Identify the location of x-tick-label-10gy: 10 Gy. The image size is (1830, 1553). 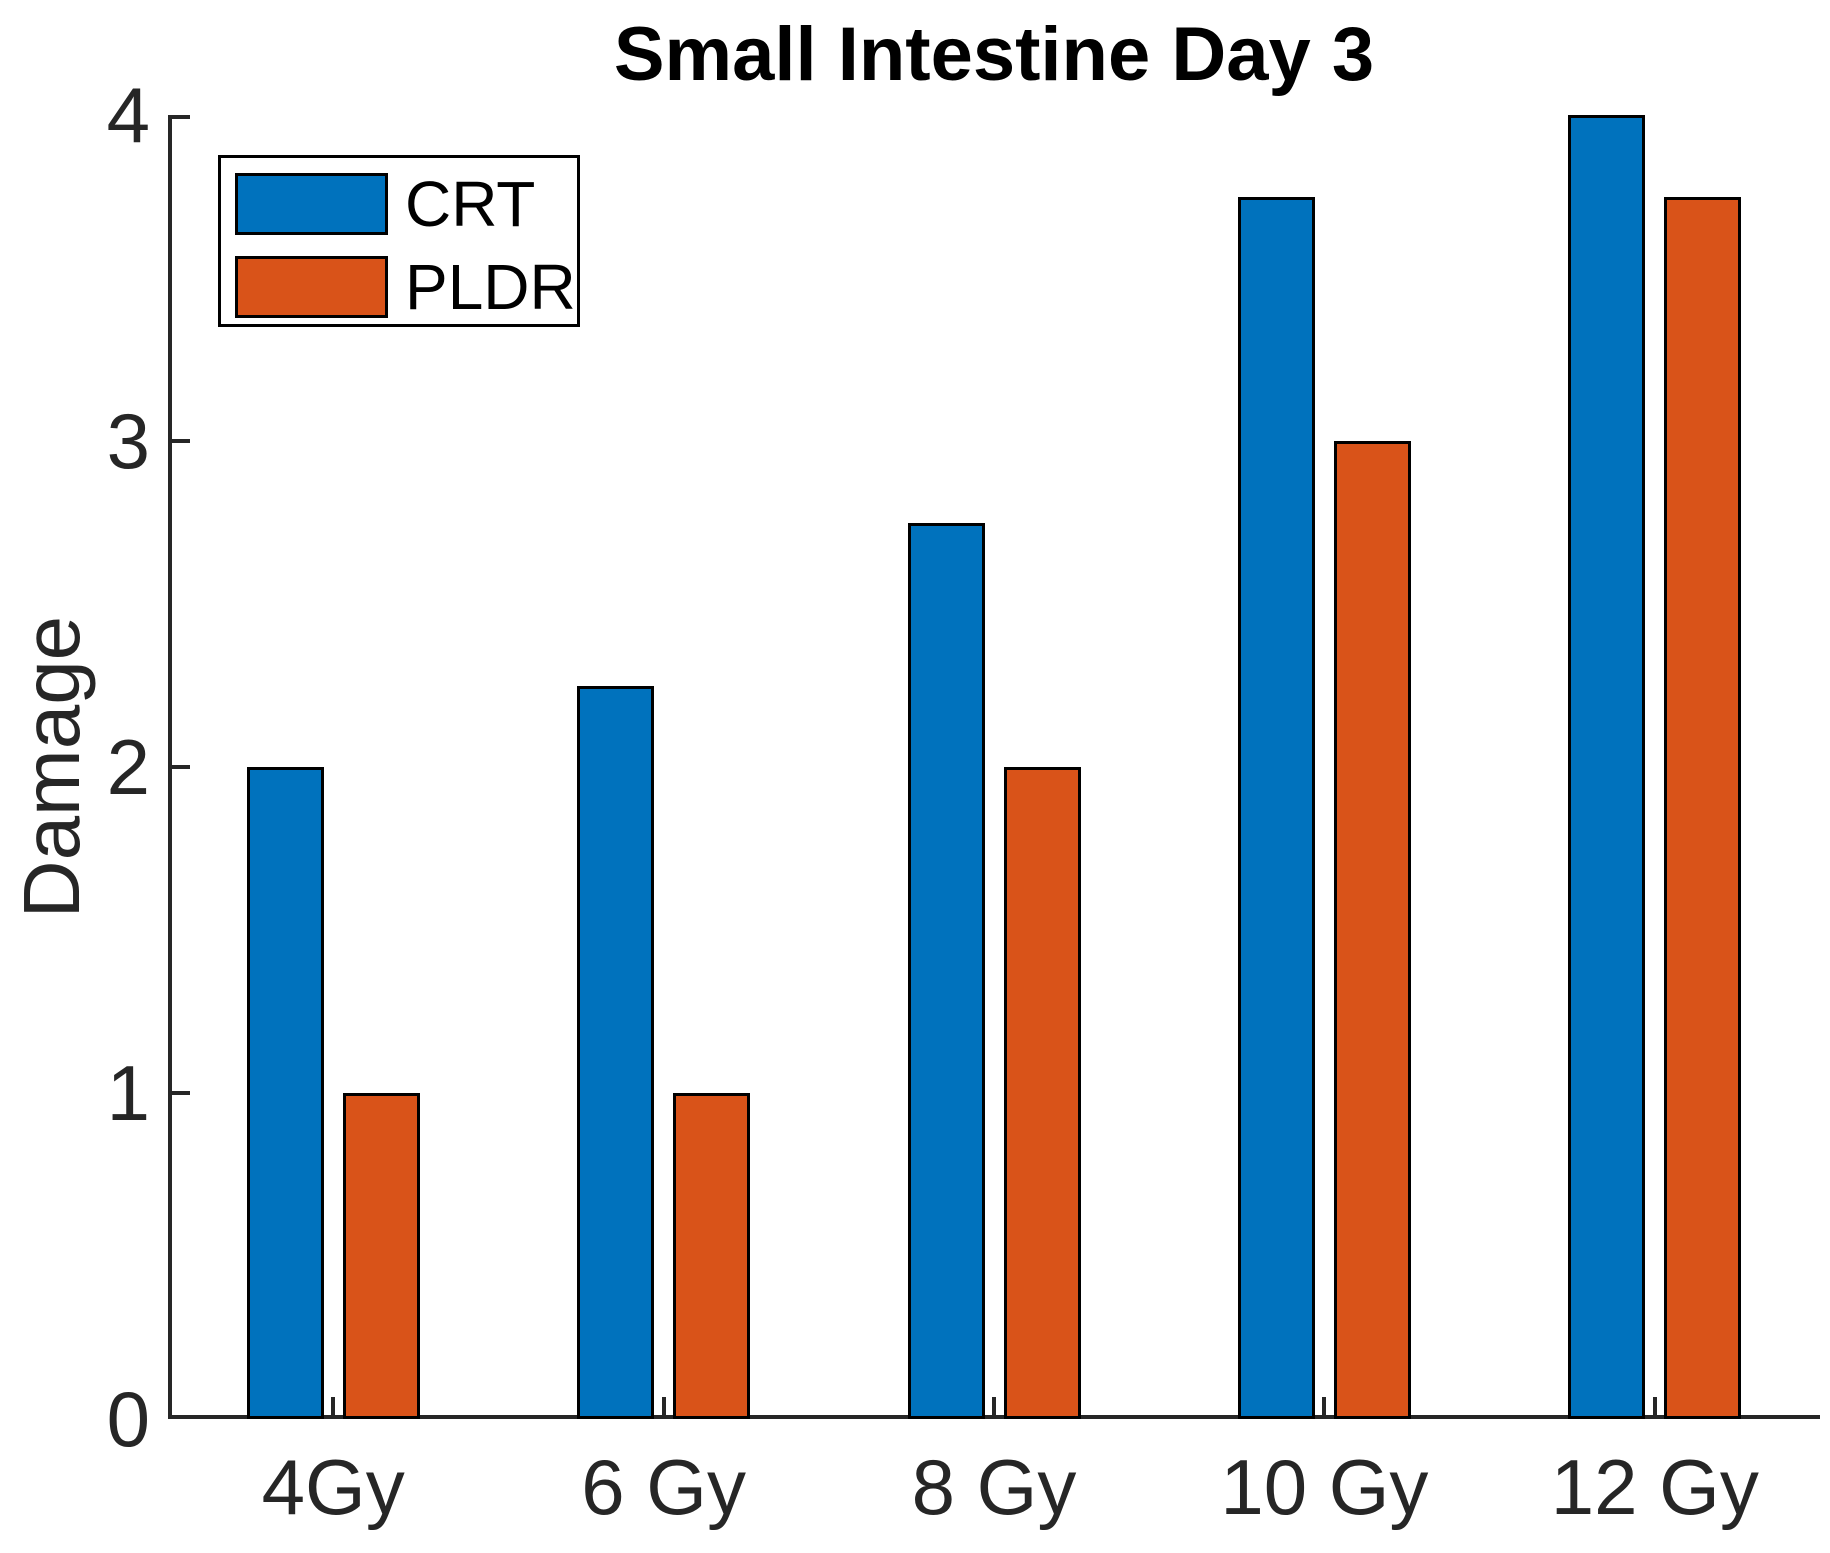
(1324, 1487).